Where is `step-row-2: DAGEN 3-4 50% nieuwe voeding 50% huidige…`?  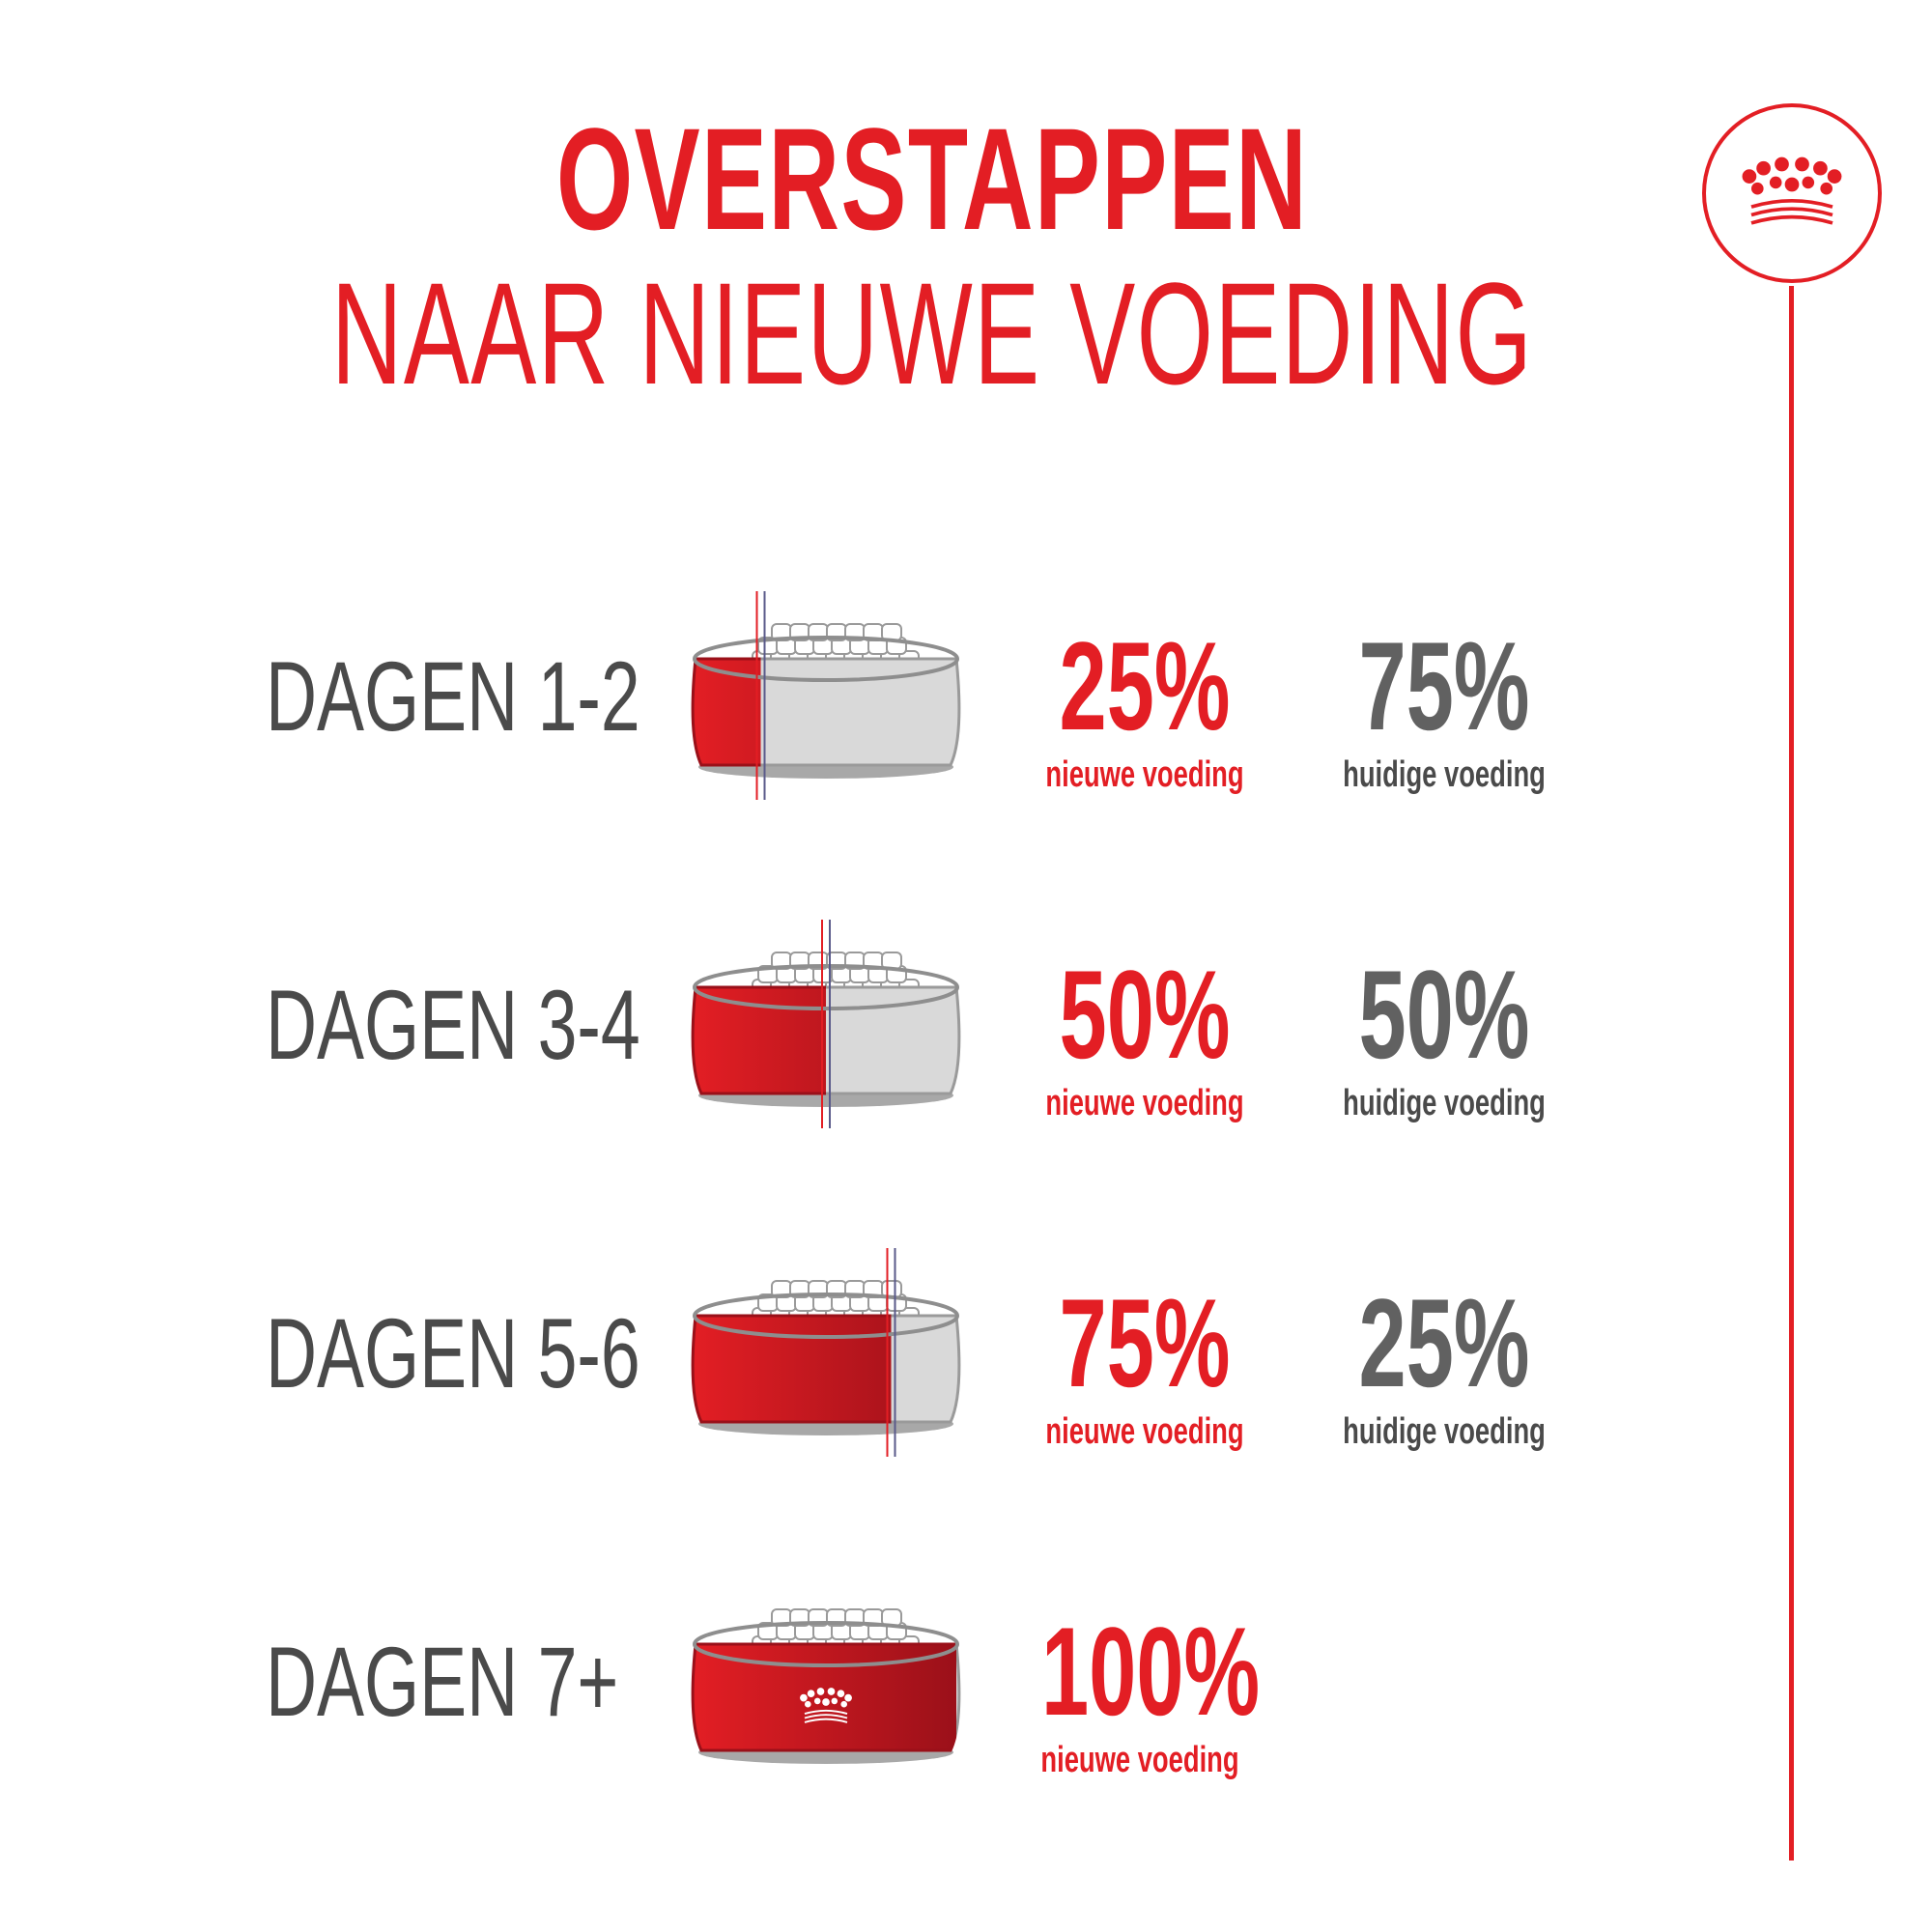
step-row-2: DAGEN 3-4 50% nieuwe voeding 50% huidige… is located at coordinates (821, 1024).